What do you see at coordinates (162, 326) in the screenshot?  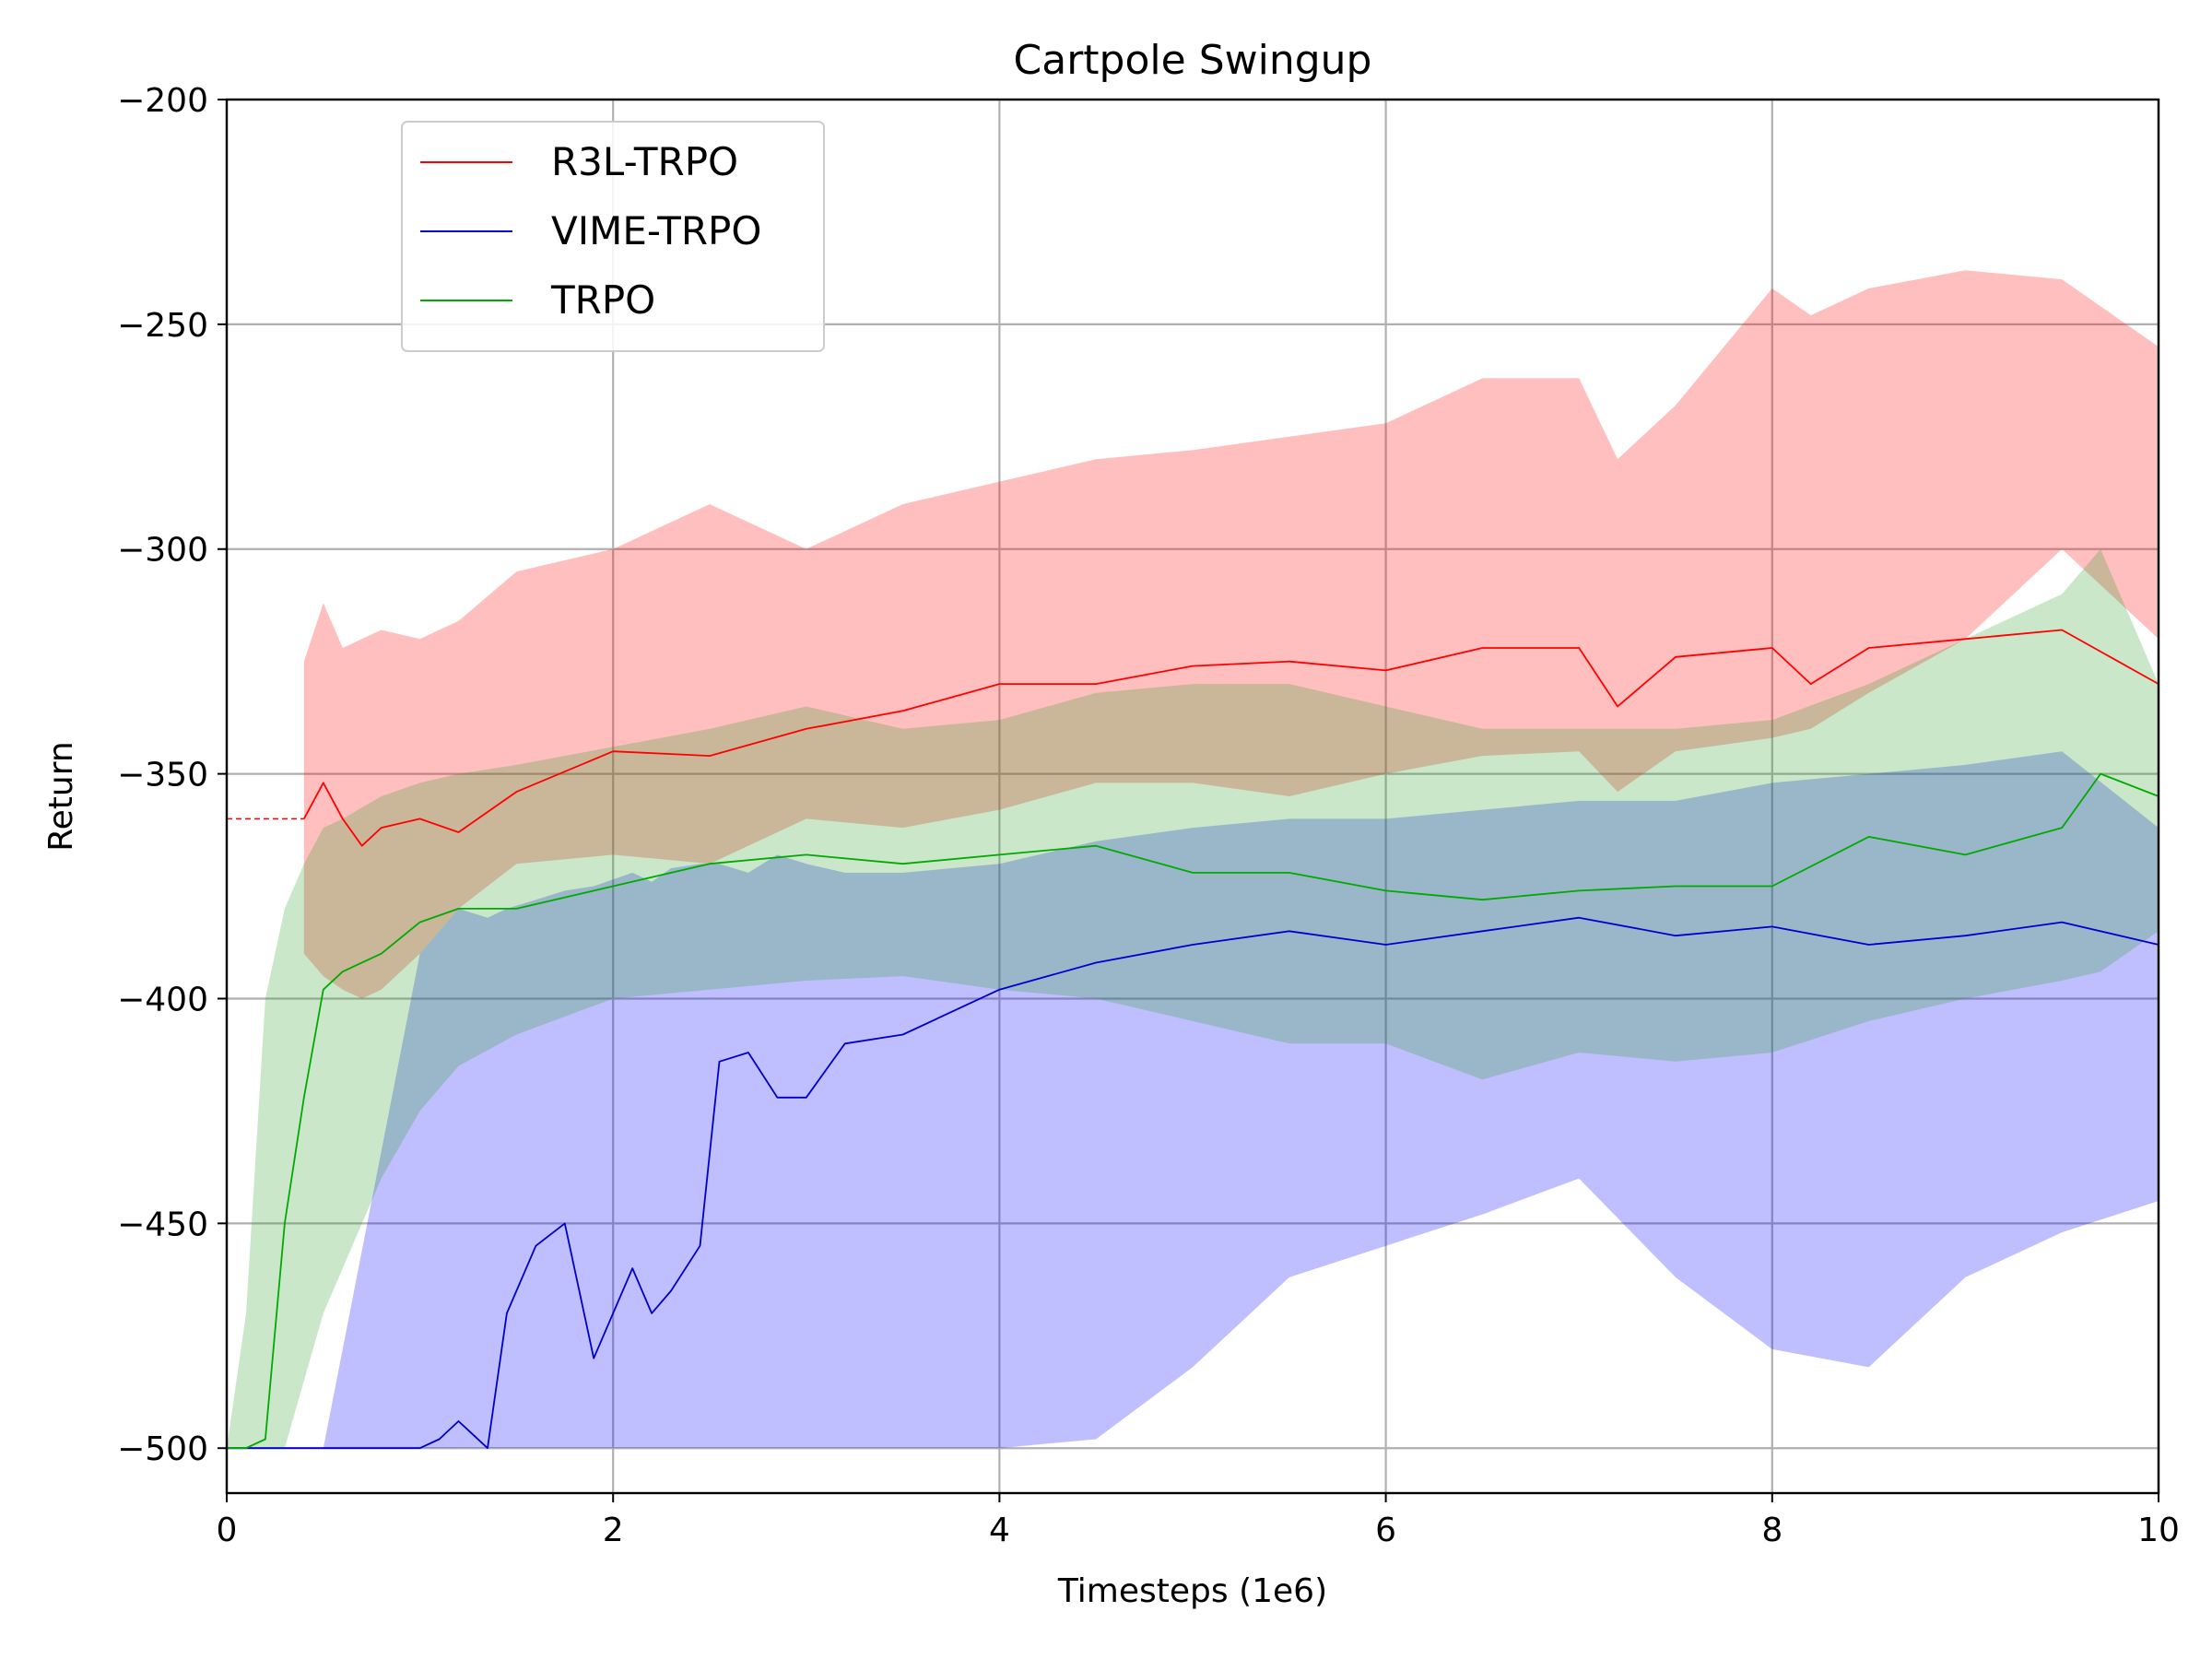 I see `y-tick-label: −250` at bounding box center [162, 326].